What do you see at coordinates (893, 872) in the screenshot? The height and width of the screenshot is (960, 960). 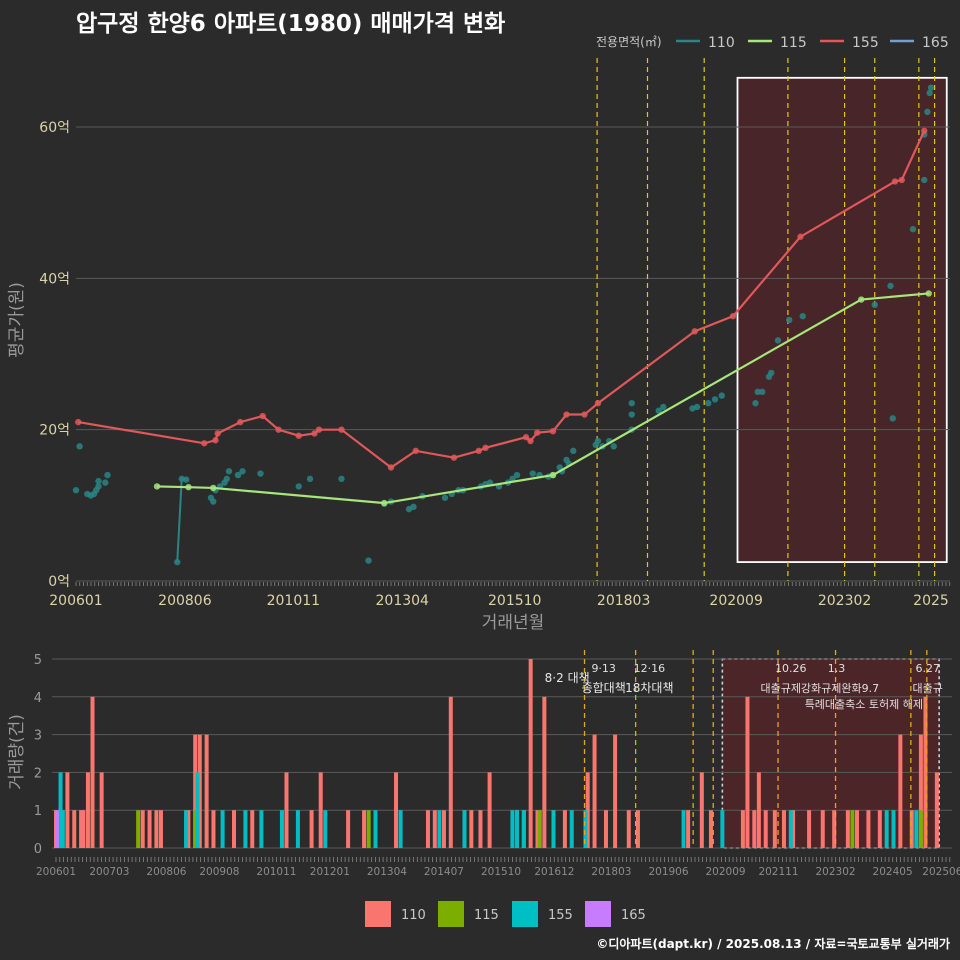 I see `x-tick-label: 202405` at bounding box center [893, 872].